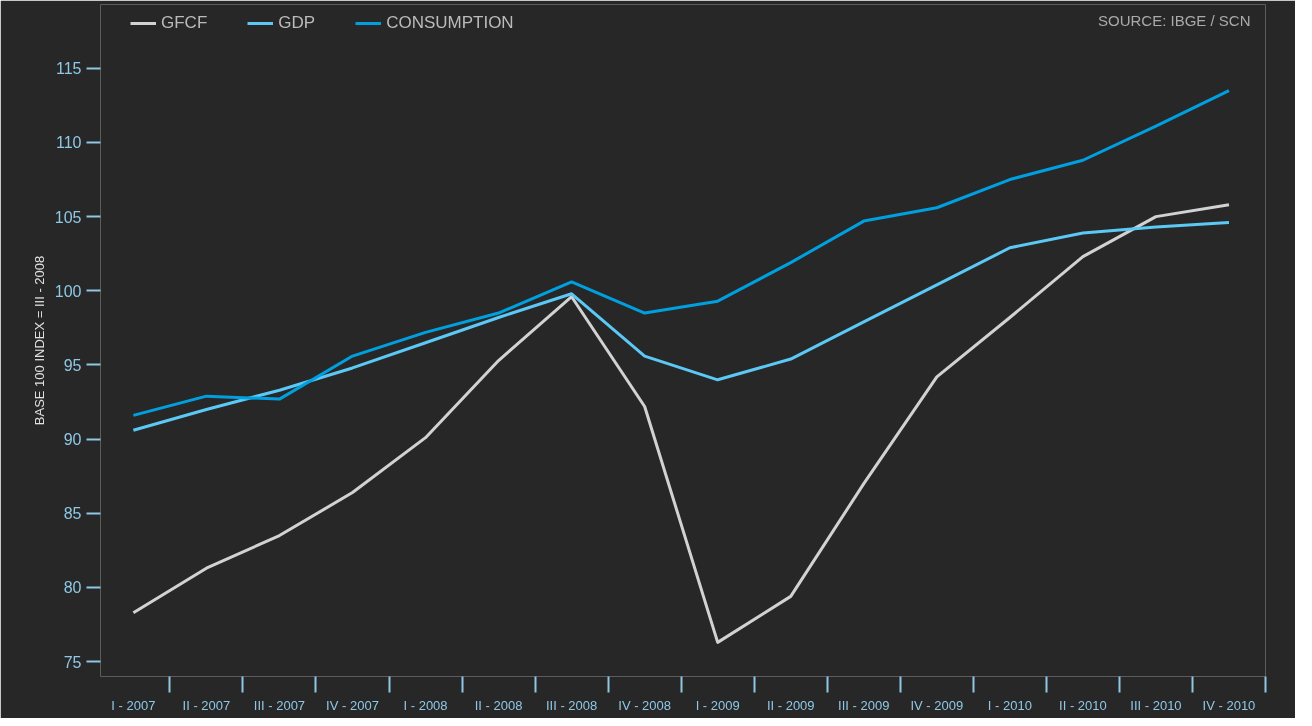 This screenshot has height=726, width=1312. I want to click on x-tick-label: I - 2007, so click(133, 705).